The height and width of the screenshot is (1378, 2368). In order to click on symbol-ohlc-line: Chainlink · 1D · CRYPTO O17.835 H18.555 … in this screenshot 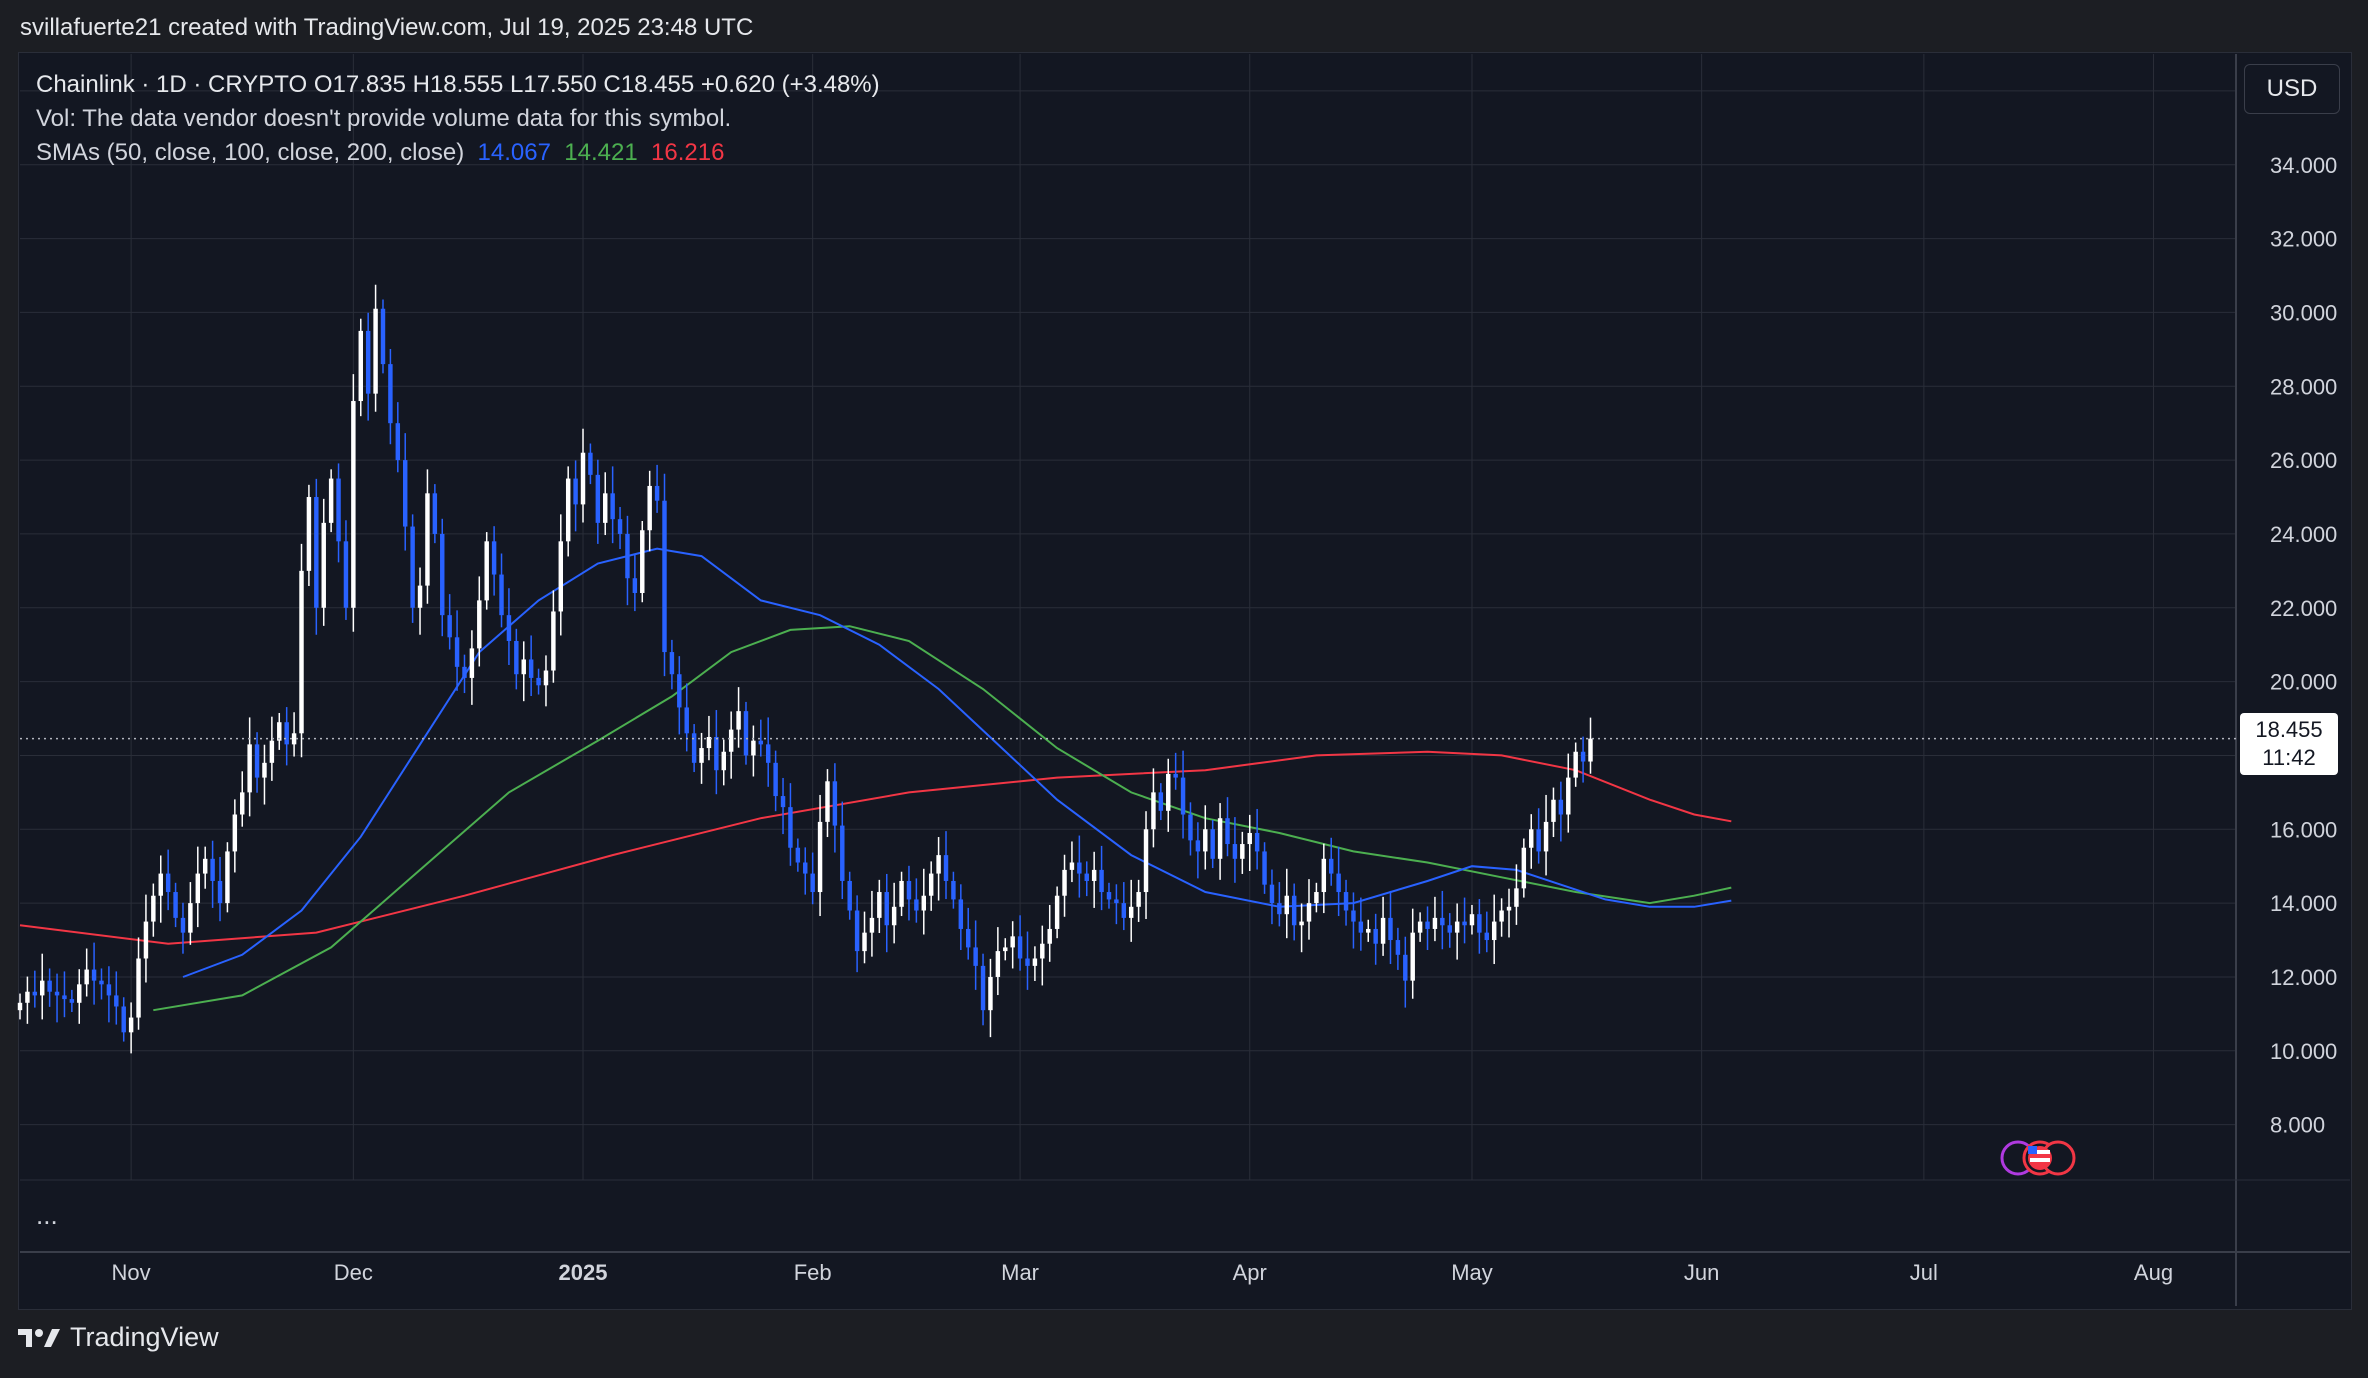, I will do `click(458, 84)`.